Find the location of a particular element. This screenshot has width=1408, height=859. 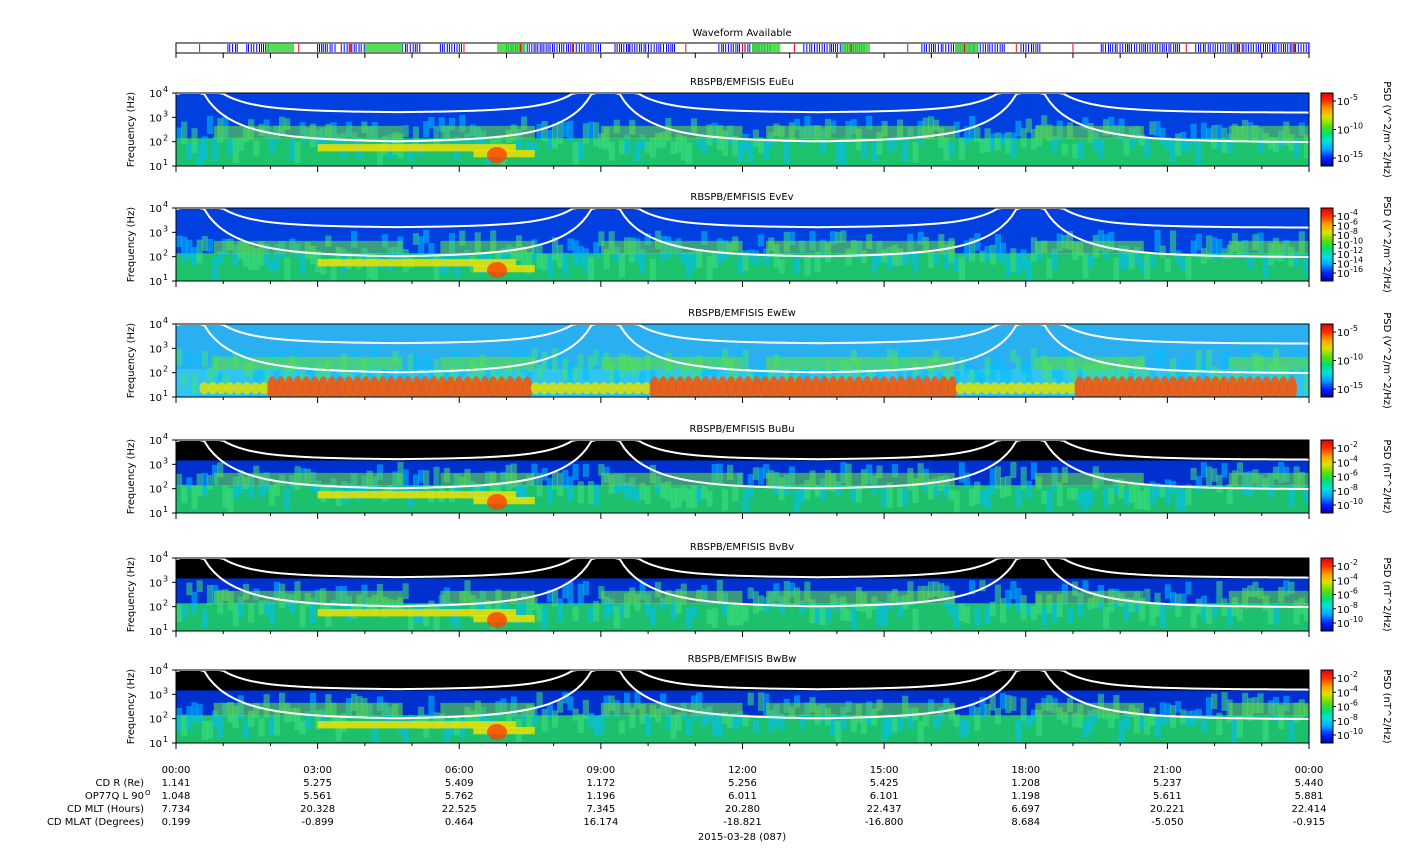

spectrogram-content is located at coordinates (742, 476).